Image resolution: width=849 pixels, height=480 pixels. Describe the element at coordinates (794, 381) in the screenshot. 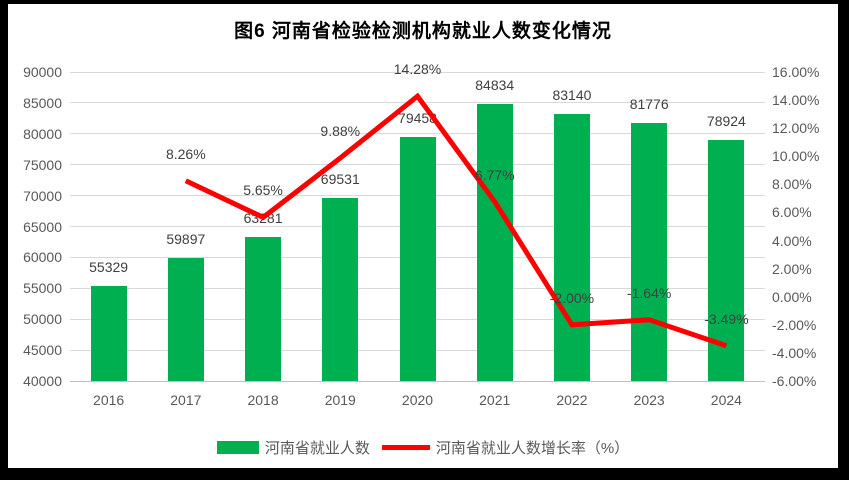

I see `right-axis-tick-label: -6.00%` at that location.